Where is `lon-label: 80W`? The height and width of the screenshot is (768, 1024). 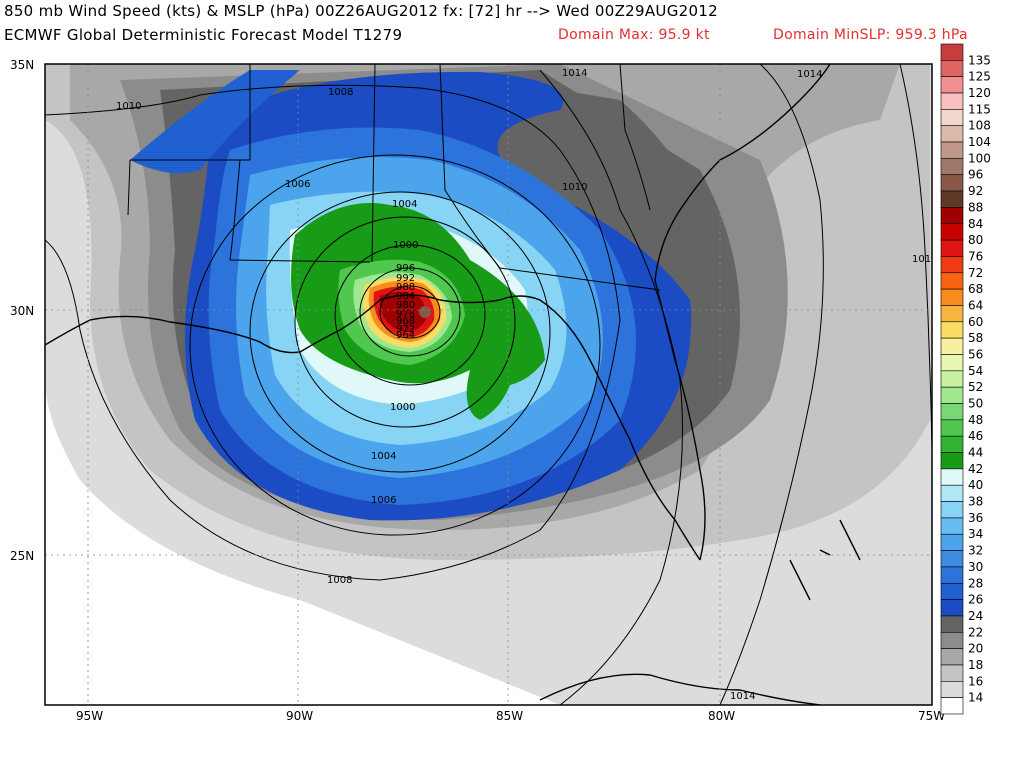 lon-label: 80W is located at coordinates (721, 716).